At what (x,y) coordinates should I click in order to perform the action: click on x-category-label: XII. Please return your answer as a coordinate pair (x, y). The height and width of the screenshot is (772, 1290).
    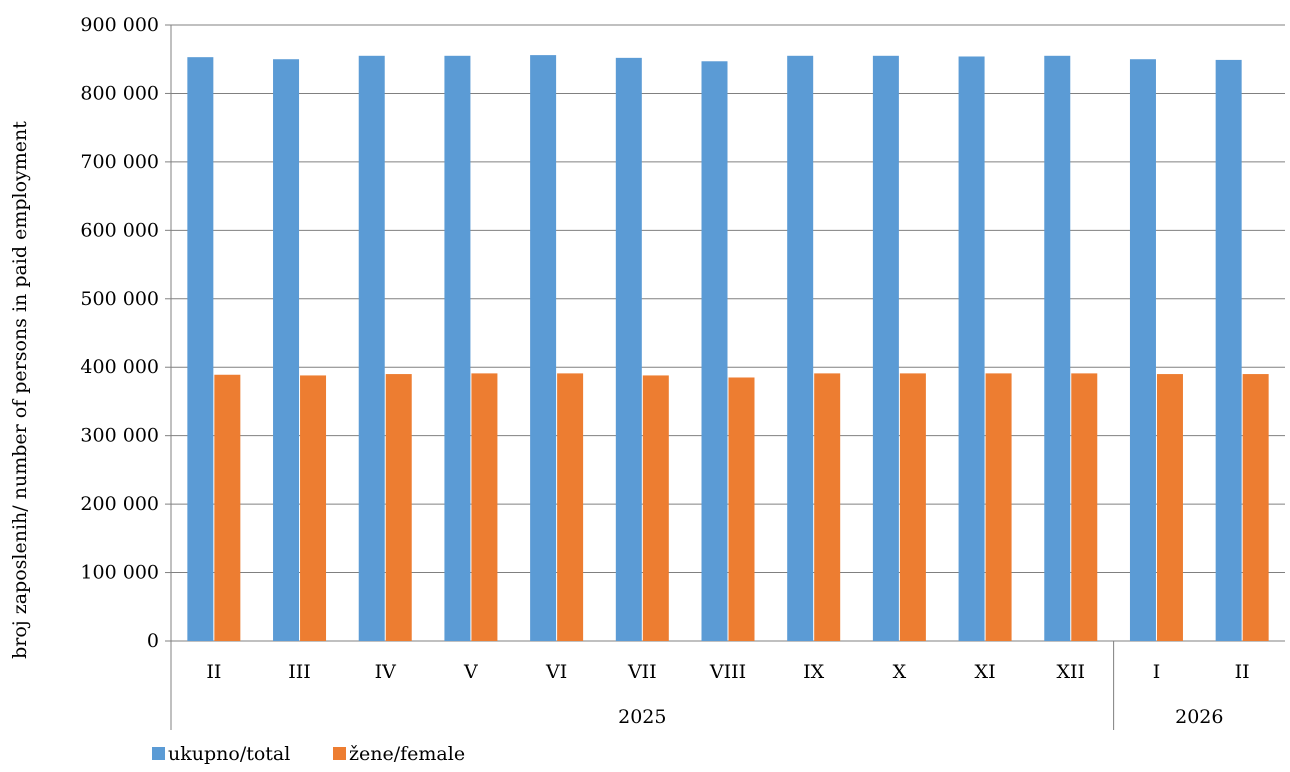
    Looking at the image, I should click on (1070, 672).